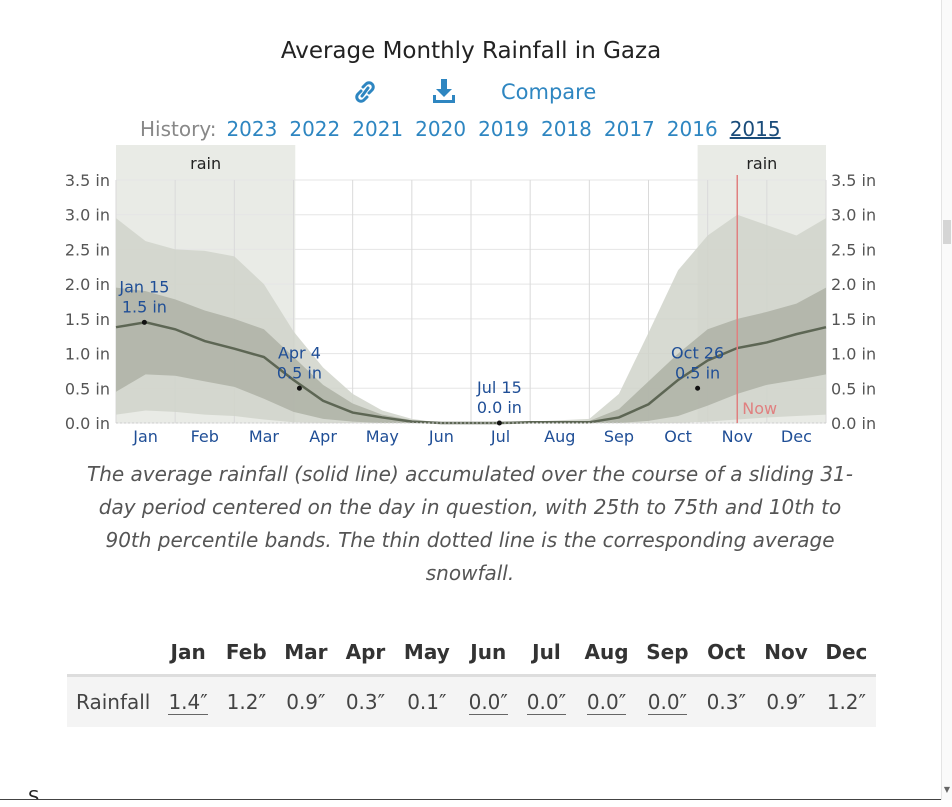 Image resolution: width=952 pixels, height=807 pixels. I want to click on month-header: Feb, so click(246, 656).